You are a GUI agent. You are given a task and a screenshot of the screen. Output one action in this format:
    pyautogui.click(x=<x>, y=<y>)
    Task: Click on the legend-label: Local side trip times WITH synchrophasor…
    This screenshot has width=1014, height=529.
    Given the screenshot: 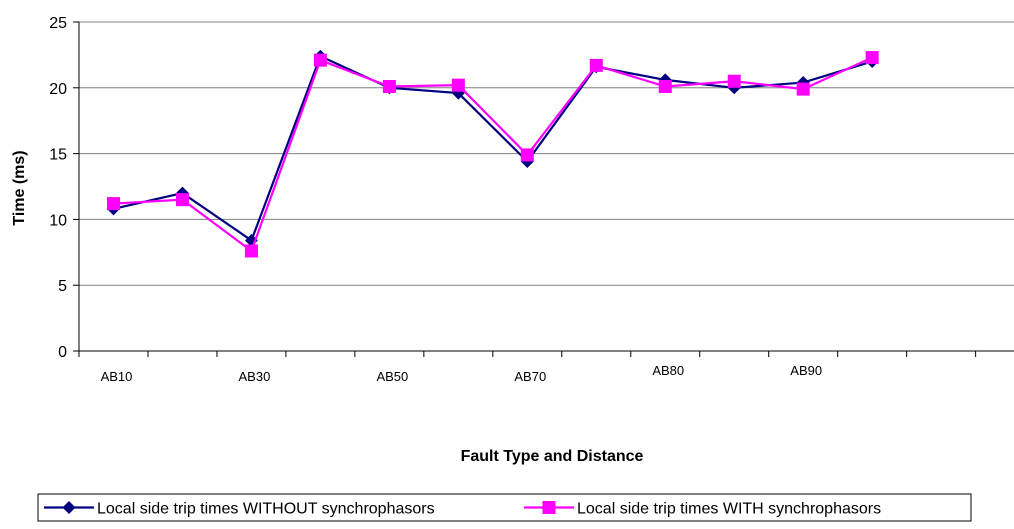 What is the action you would take?
    pyautogui.click(x=729, y=509)
    